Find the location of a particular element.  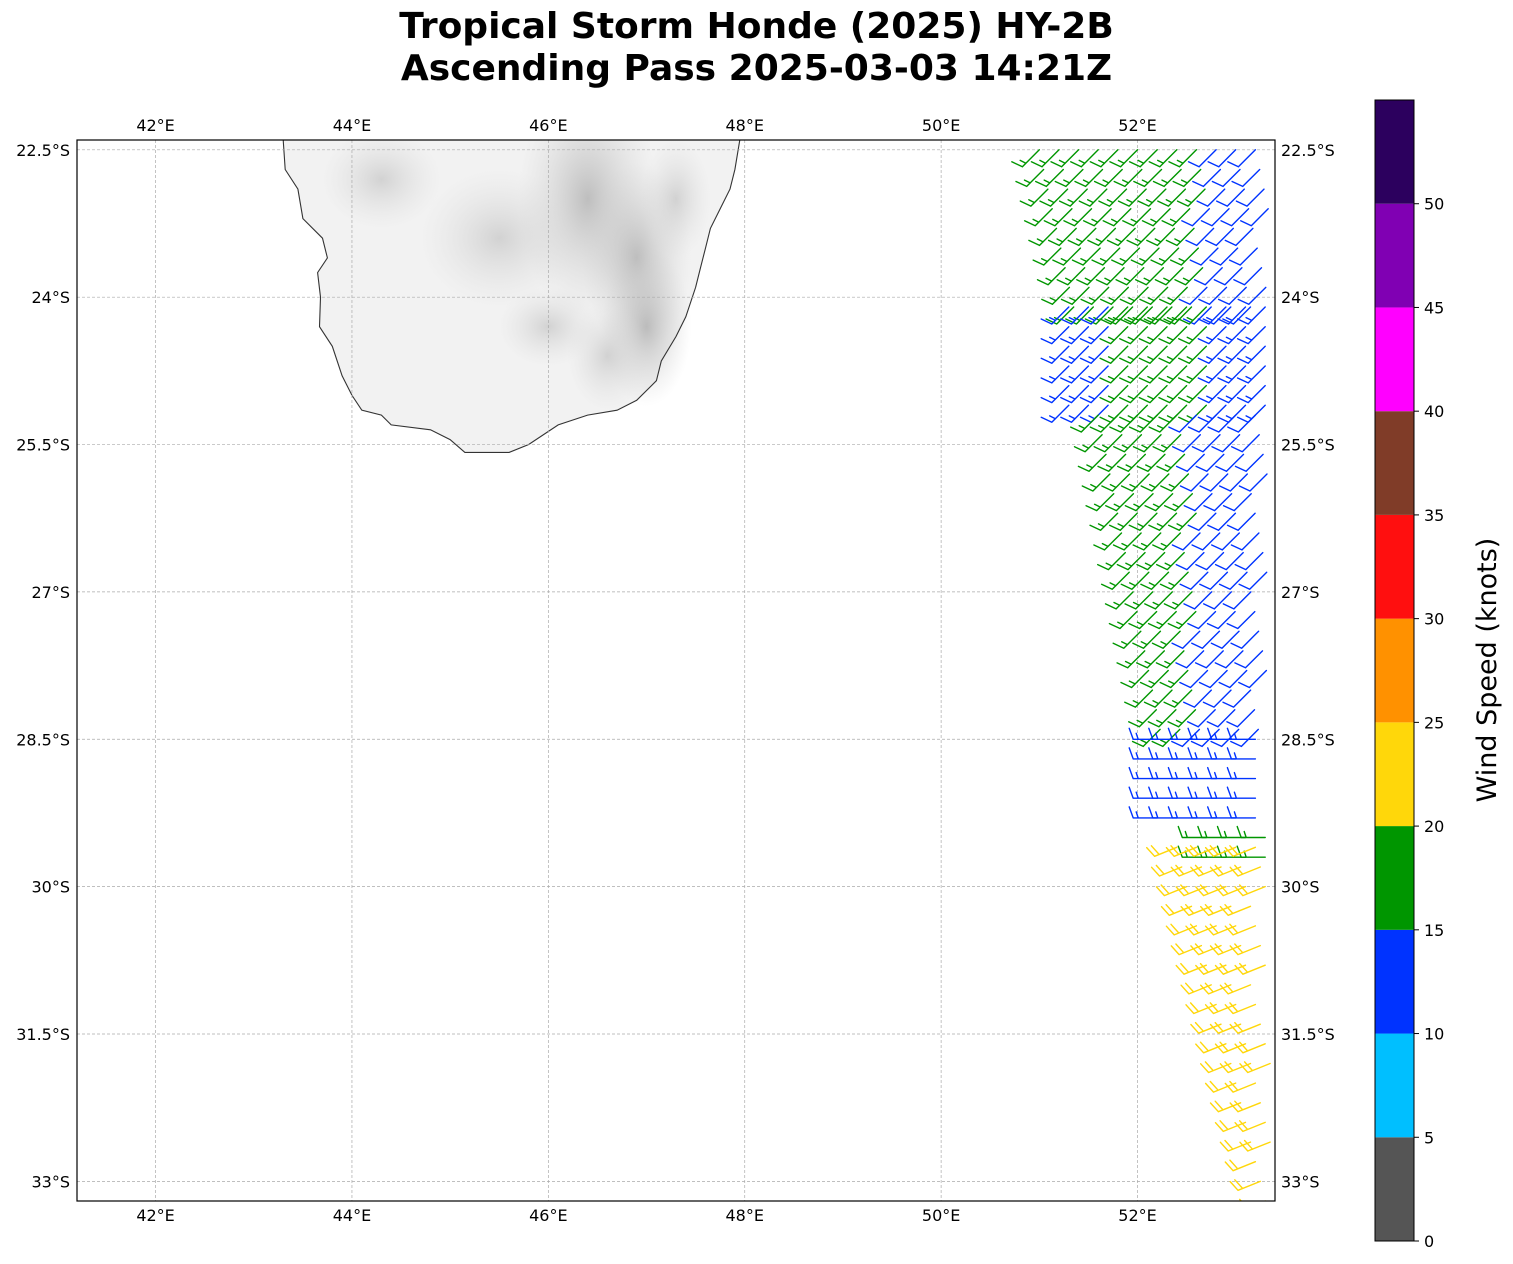

lon-tick-label: 42°E is located at coordinates (155, 1215).